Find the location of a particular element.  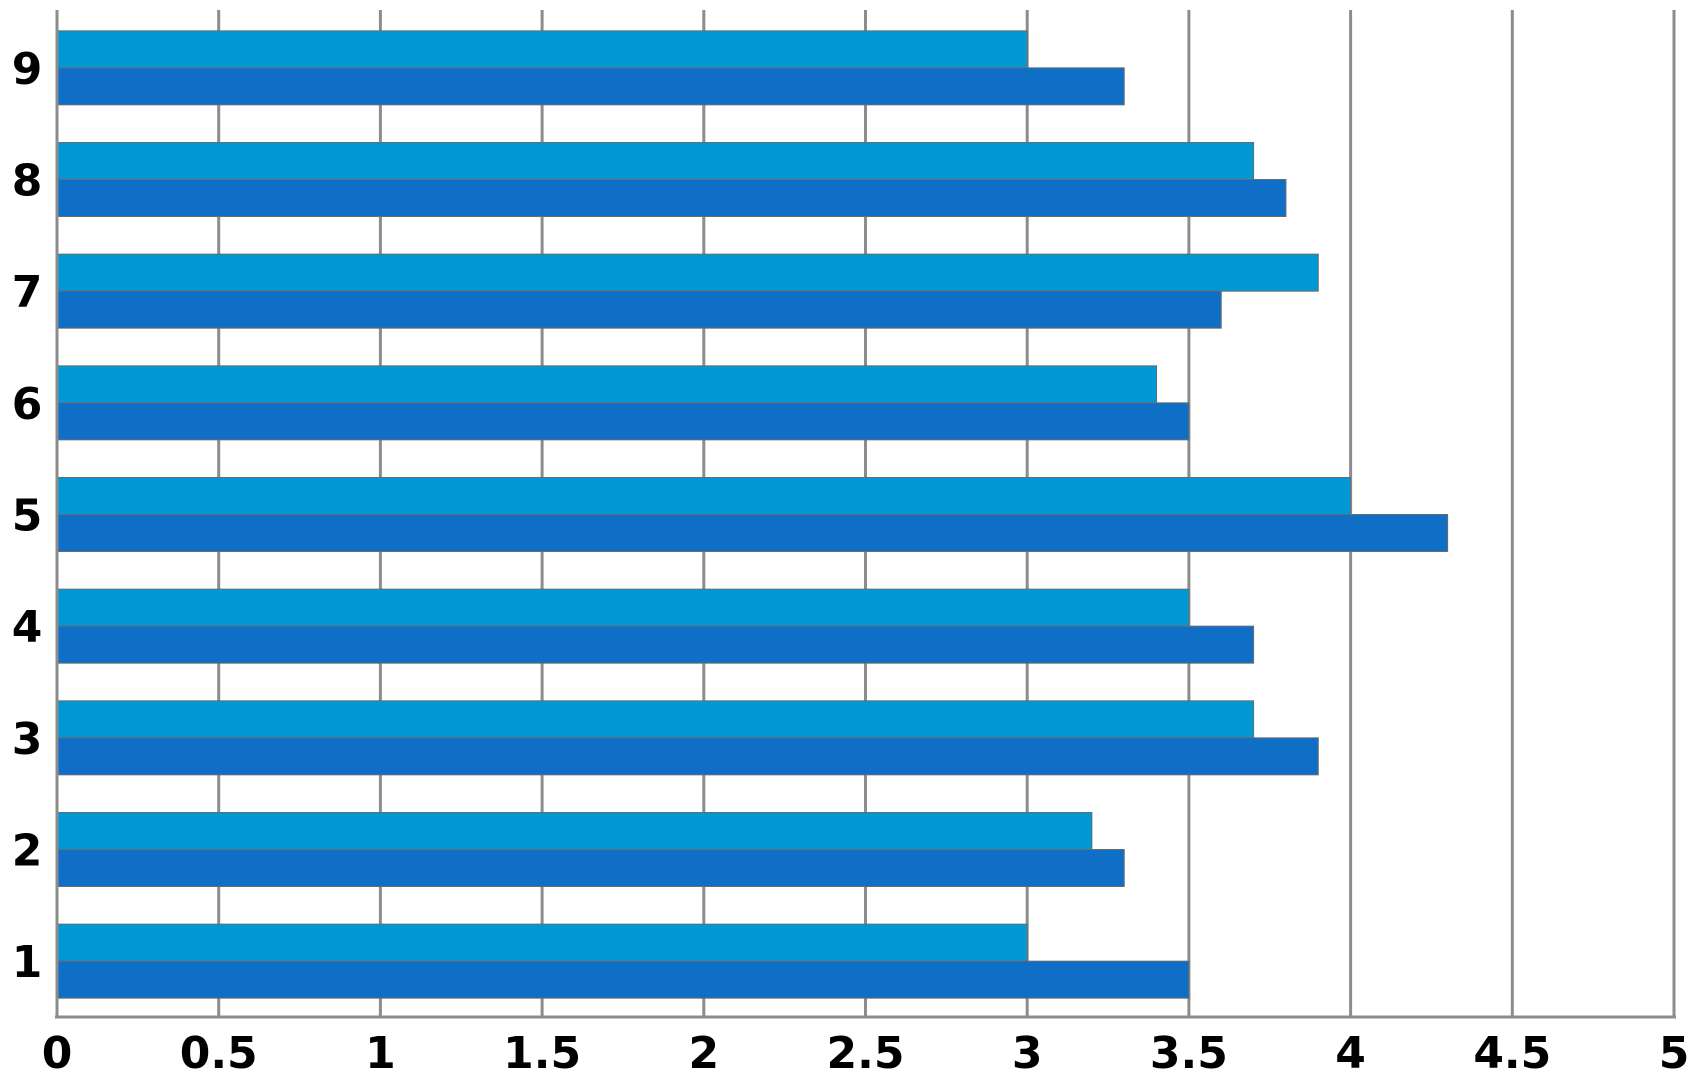

x-tick-label: 0.5 is located at coordinates (219, 1051).